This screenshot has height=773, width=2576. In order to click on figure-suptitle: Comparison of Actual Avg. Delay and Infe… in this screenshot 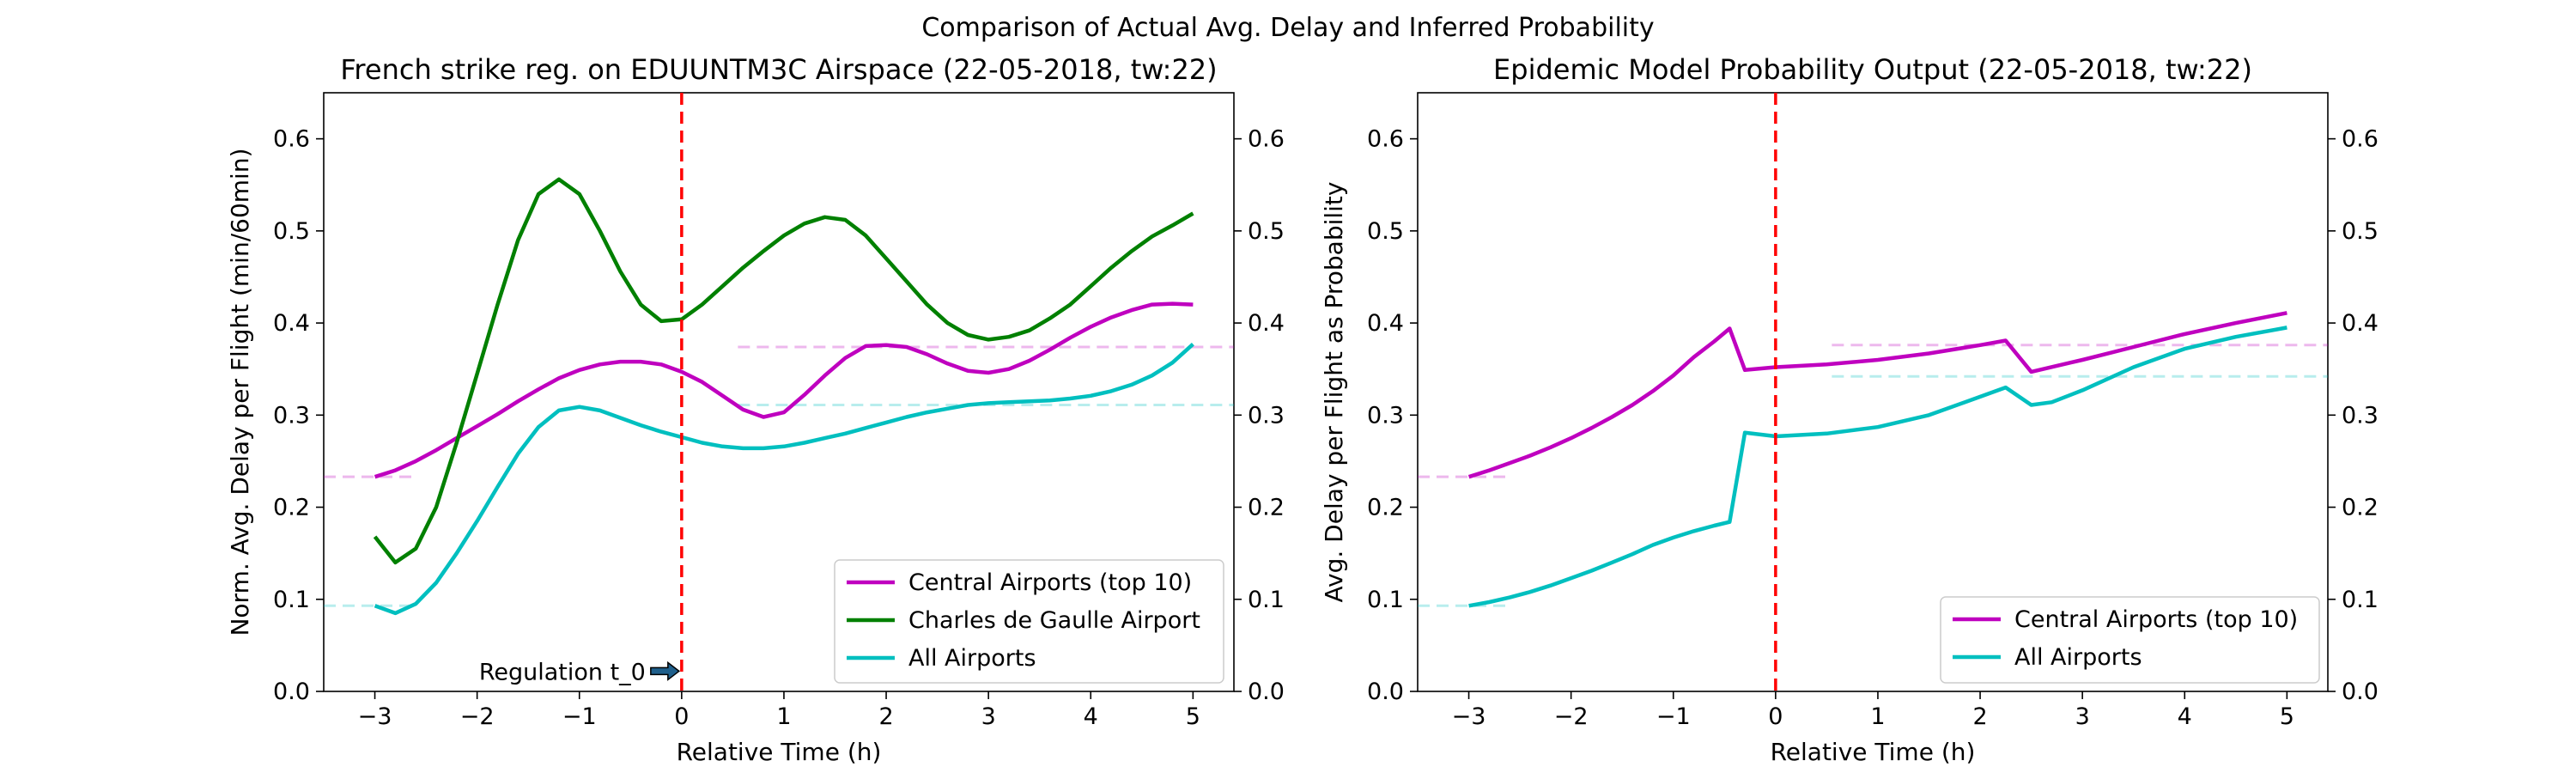, I will do `click(1287, 28)`.